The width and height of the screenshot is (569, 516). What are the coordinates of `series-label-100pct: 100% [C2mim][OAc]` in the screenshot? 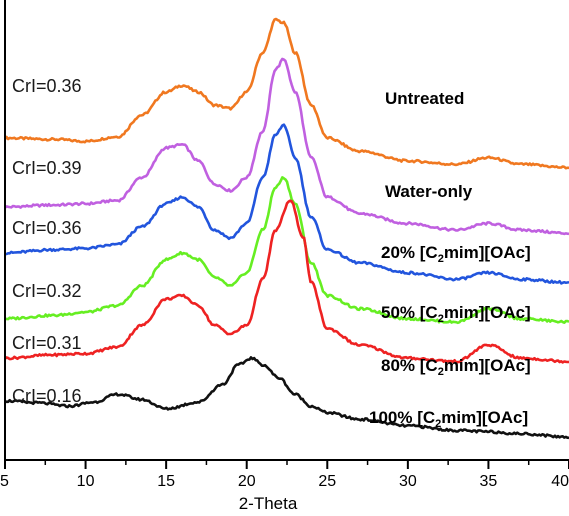 It's located at (448, 419).